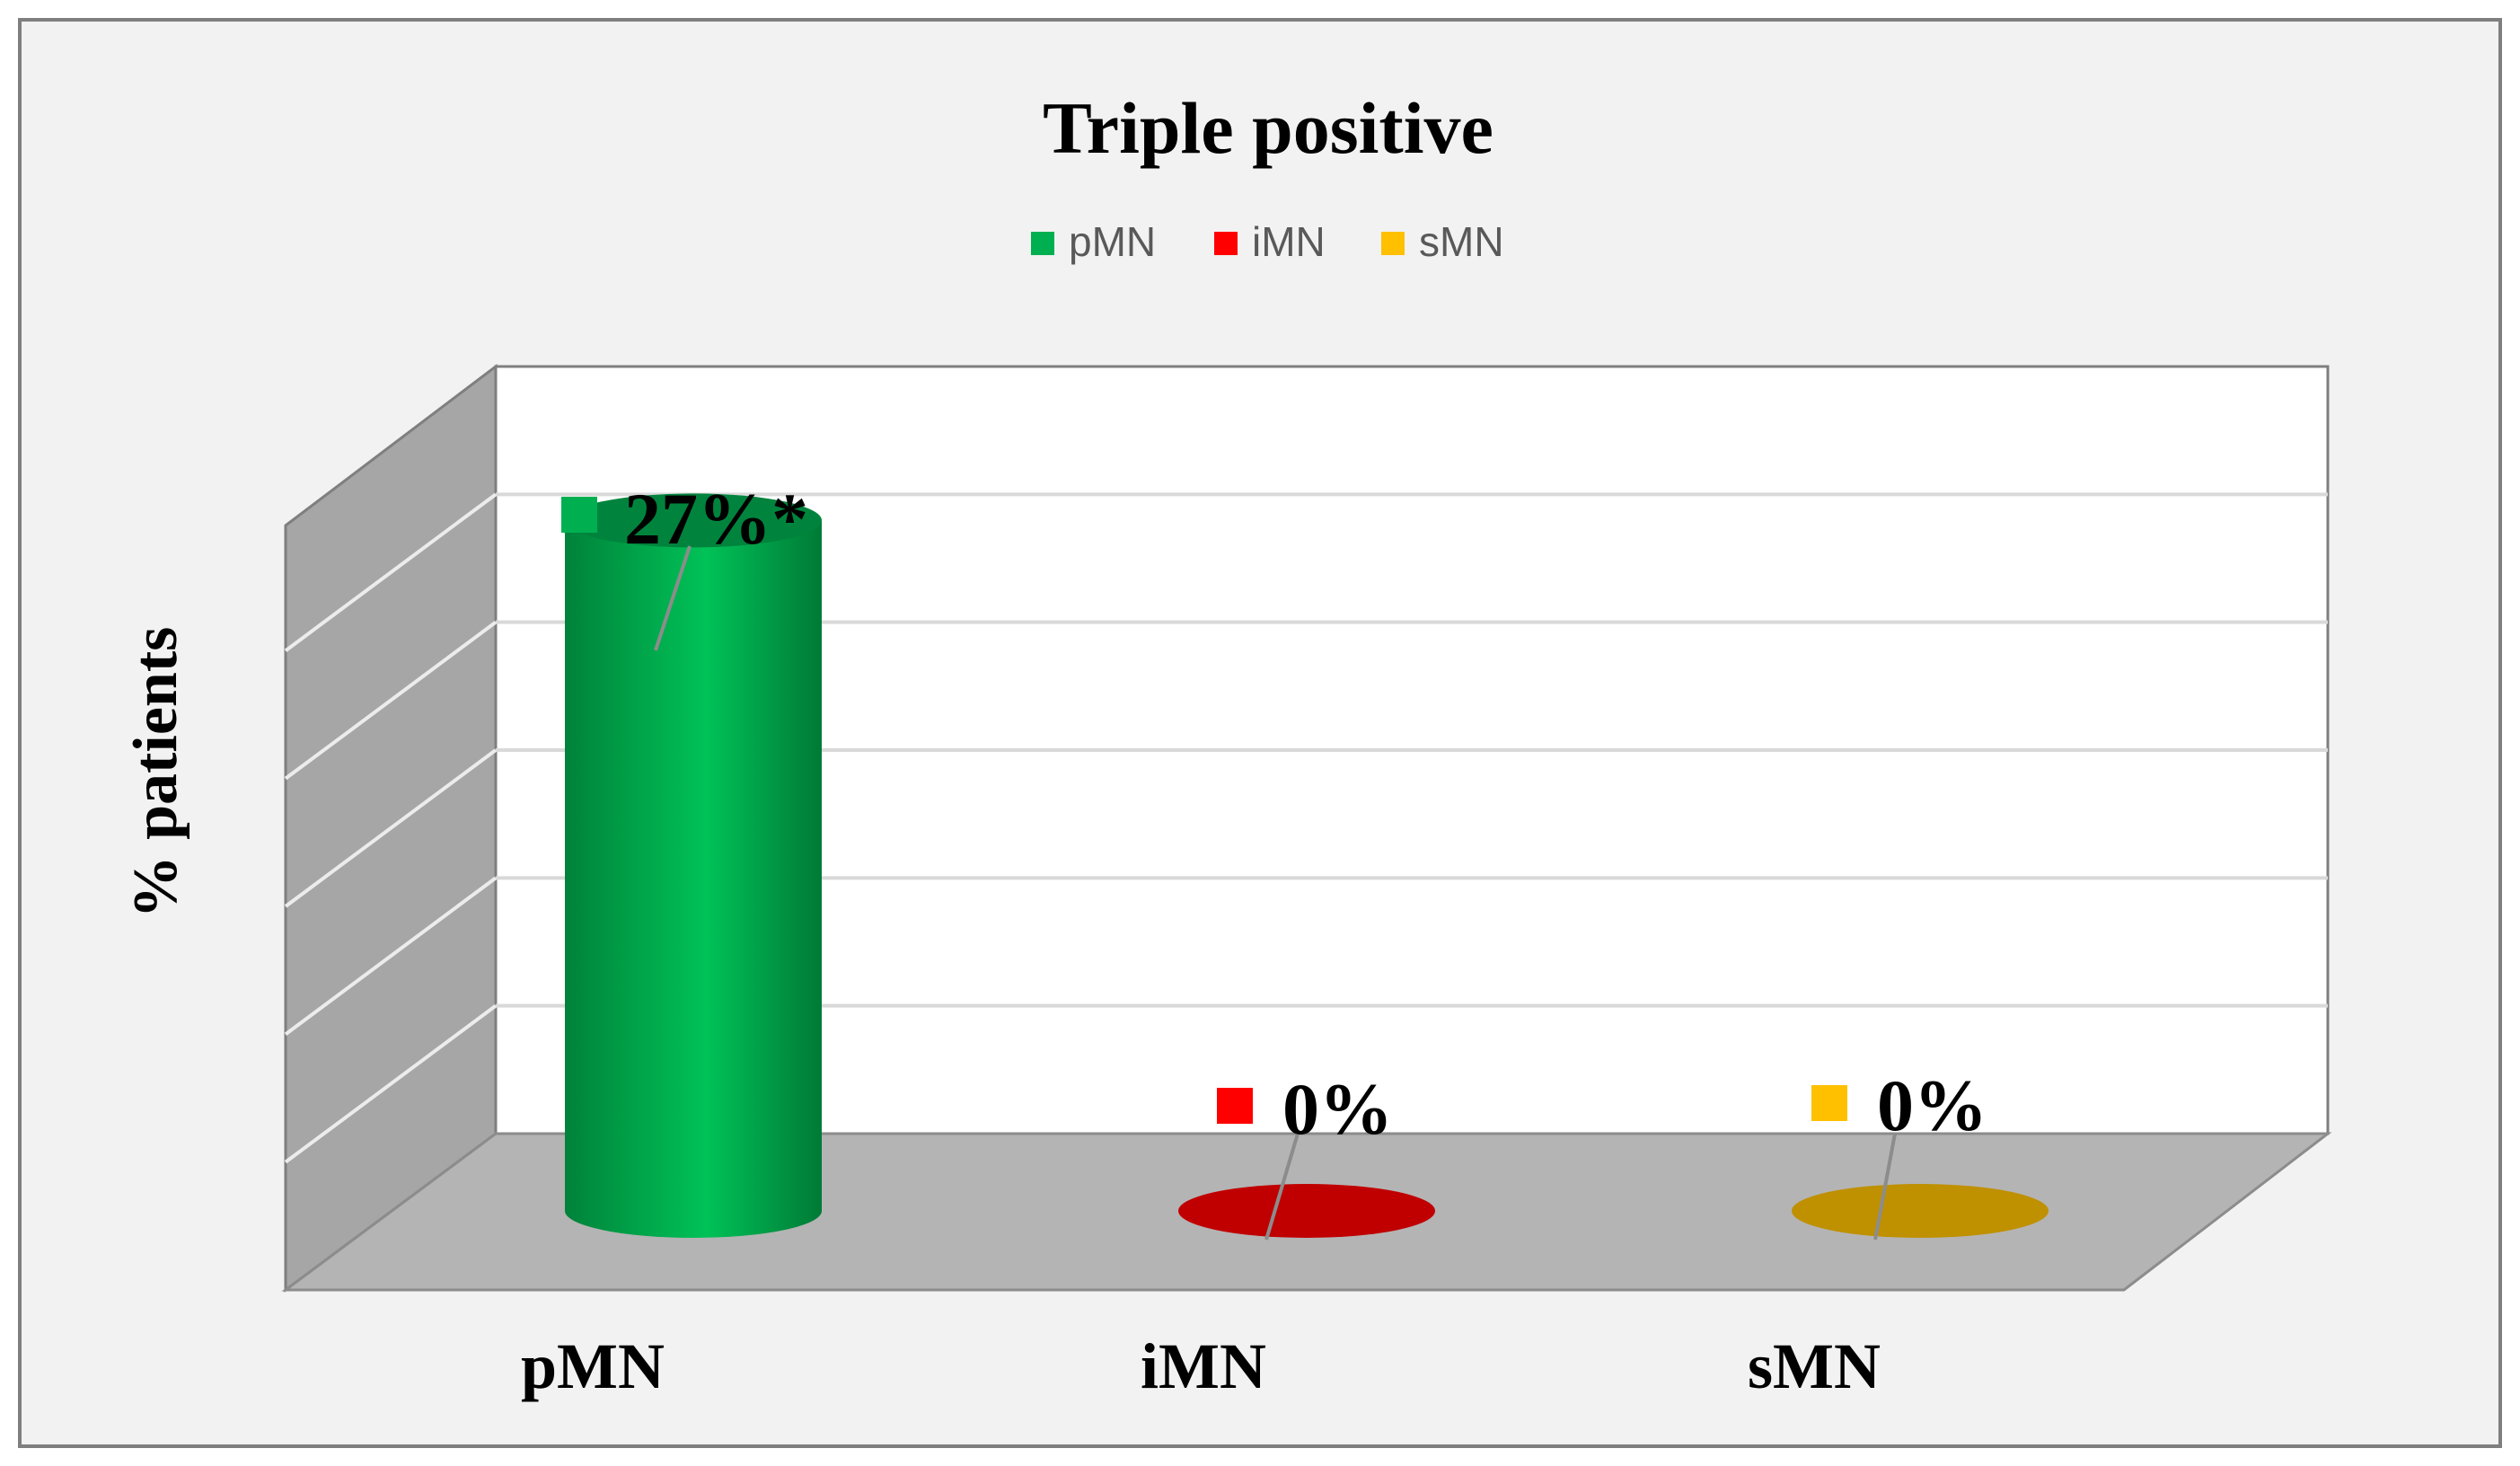 The height and width of the screenshot is (1466, 2520). I want to click on legend-item-pmn: pMN, so click(1093, 241).